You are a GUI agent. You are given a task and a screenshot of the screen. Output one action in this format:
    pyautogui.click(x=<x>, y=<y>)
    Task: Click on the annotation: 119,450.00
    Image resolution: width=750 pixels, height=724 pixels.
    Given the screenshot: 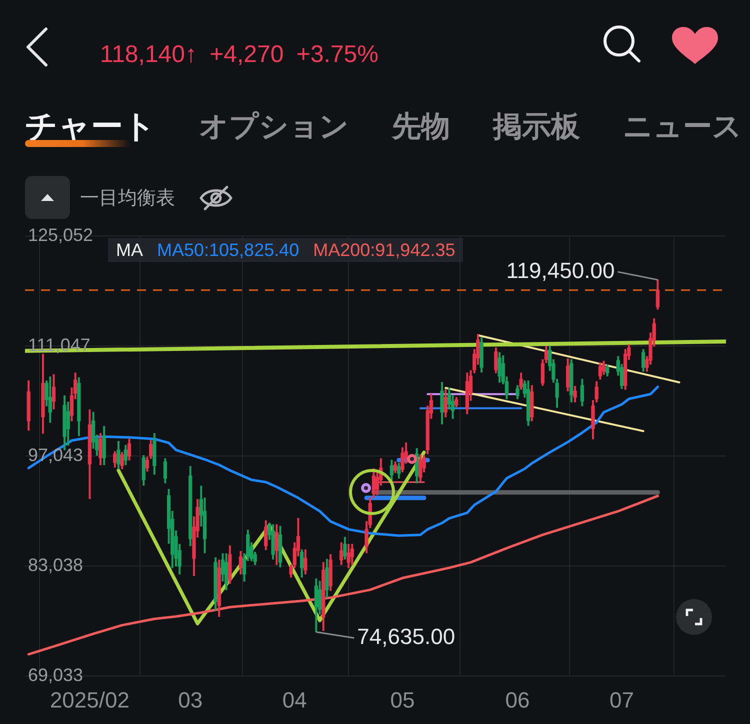 What is the action you would take?
    pyautogui.click(x=560, y=270)
    